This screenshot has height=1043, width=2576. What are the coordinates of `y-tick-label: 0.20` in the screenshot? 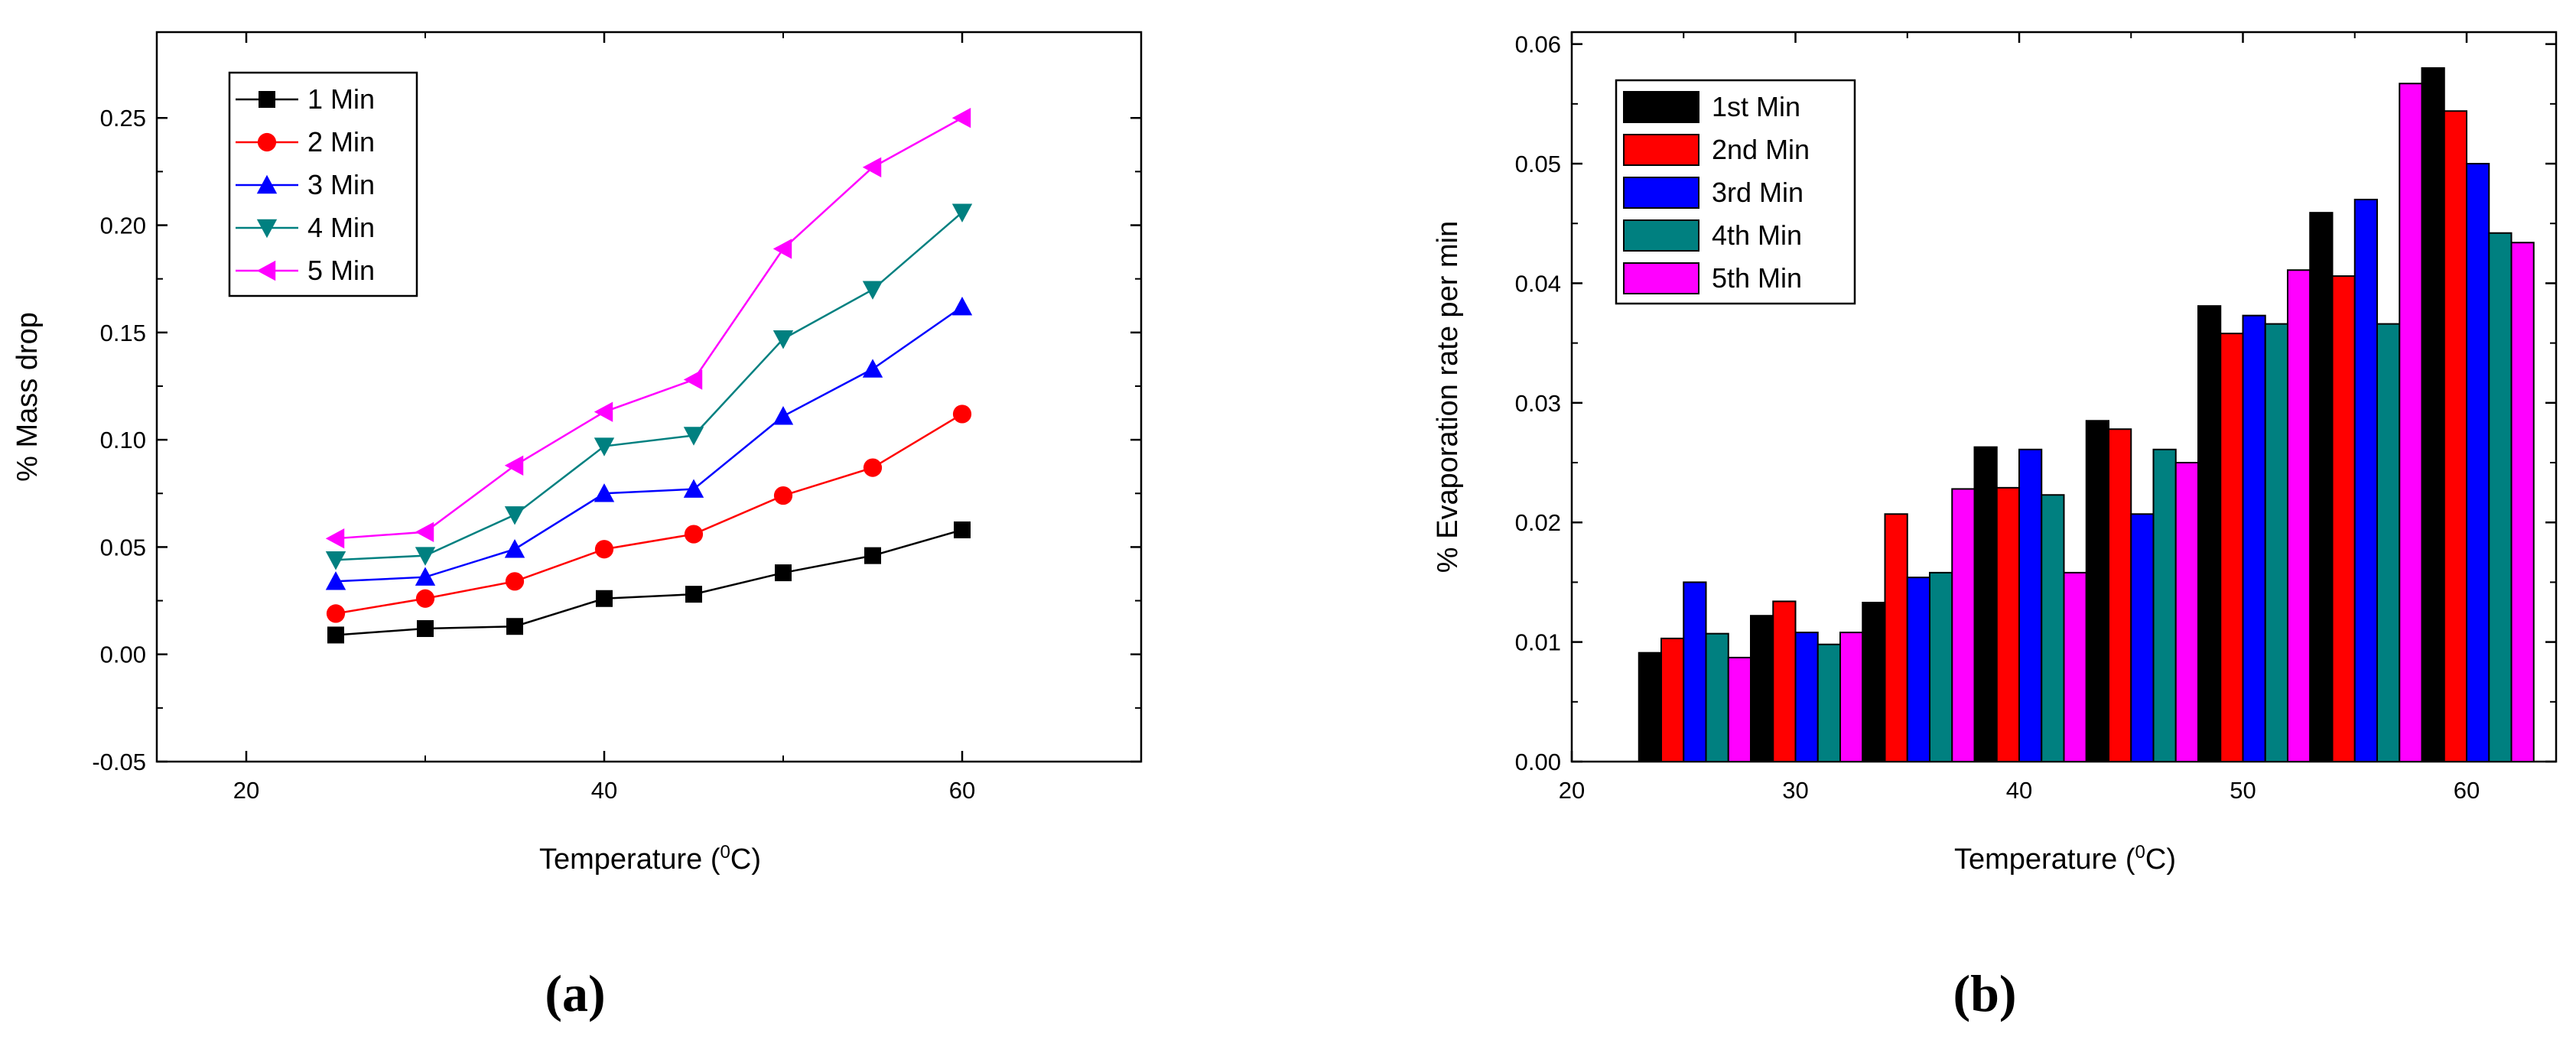 It's located at (123, 226).